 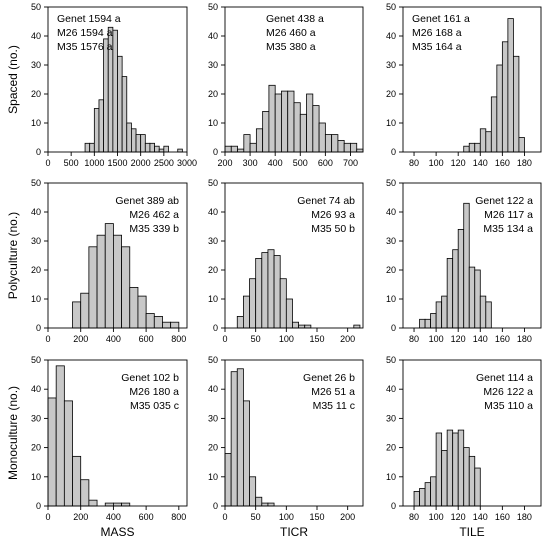 What do you see at coordinates (295, 19) in the screenshot?
I see `annotation-line: Genet 438 a` at bounding box center [295, 19].